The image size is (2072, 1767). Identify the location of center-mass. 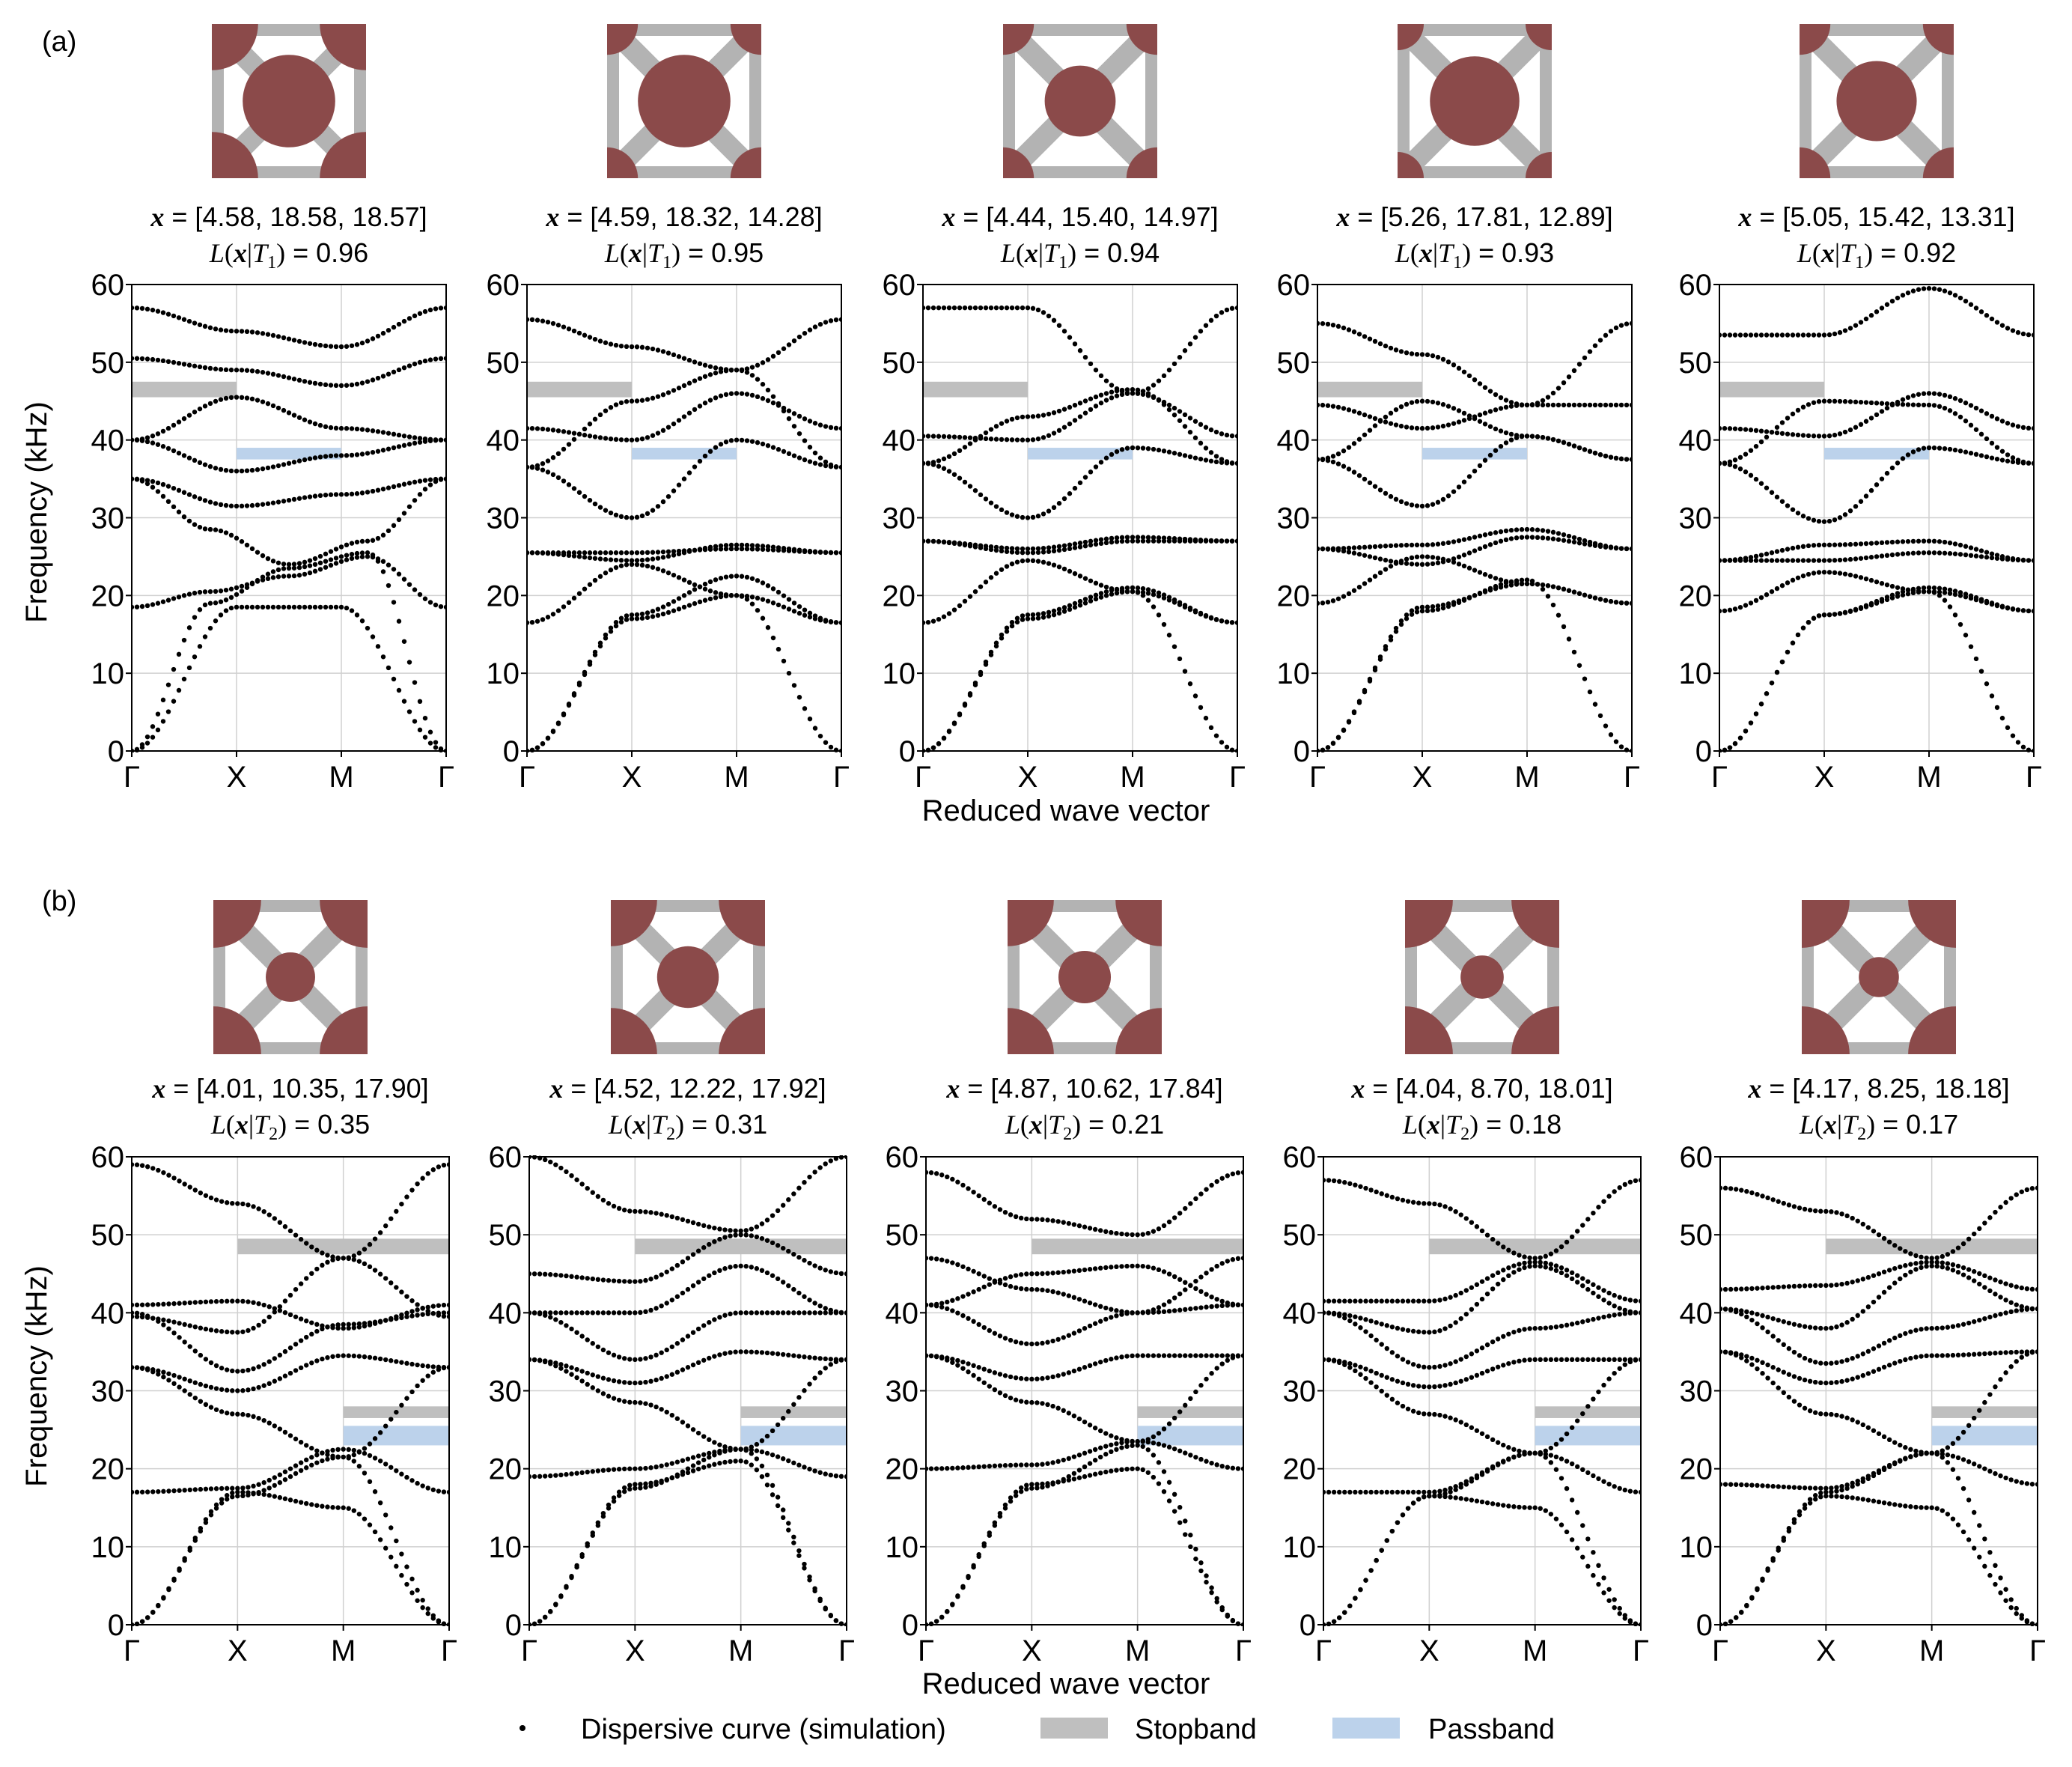
(1080, 101).